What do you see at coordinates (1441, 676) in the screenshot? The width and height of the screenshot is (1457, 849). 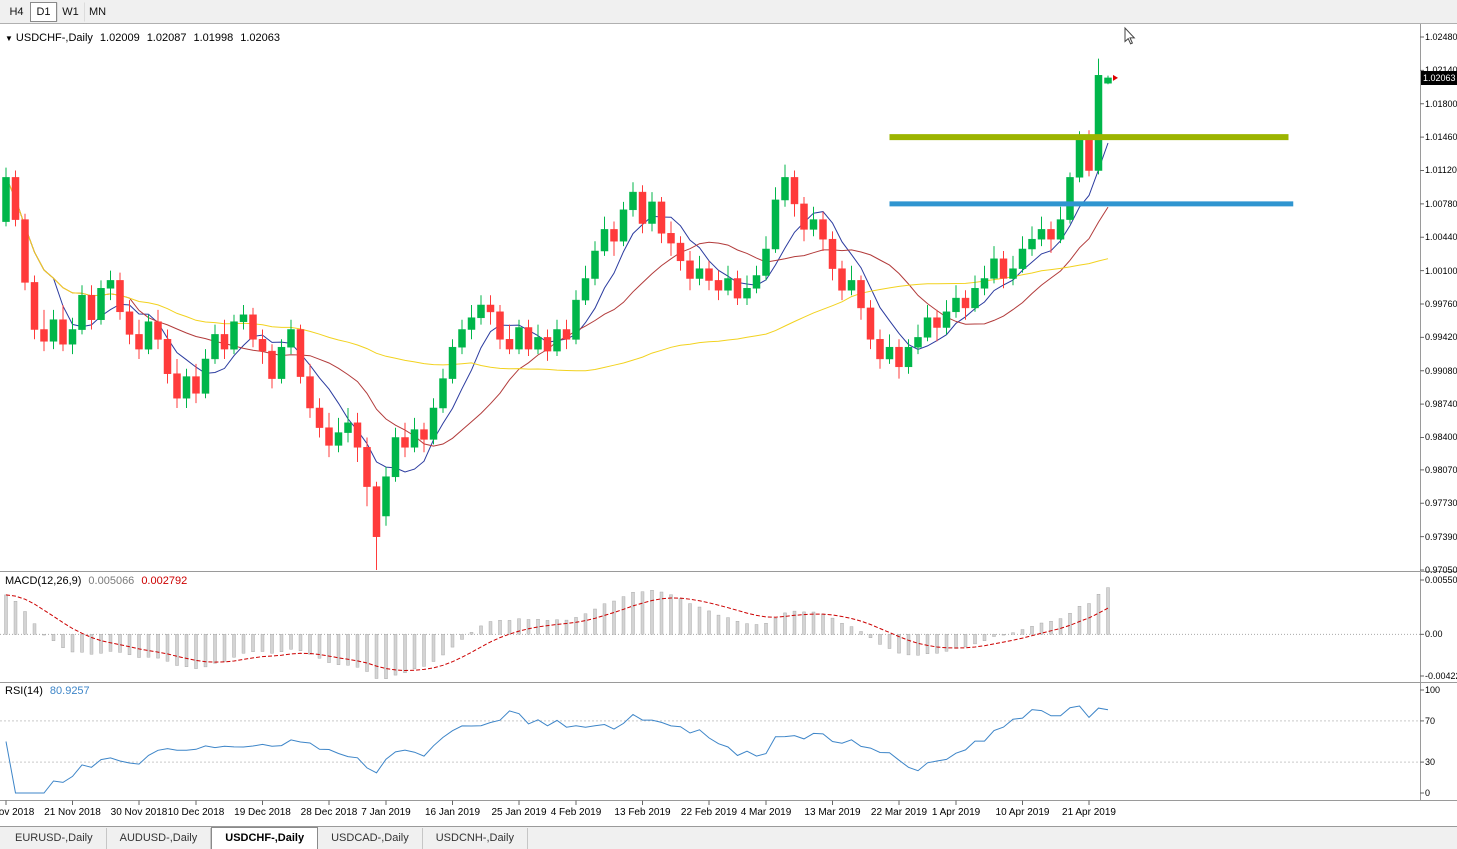 I see `macd-axis-label: -0.004221` at bounding box center [1441, 676].